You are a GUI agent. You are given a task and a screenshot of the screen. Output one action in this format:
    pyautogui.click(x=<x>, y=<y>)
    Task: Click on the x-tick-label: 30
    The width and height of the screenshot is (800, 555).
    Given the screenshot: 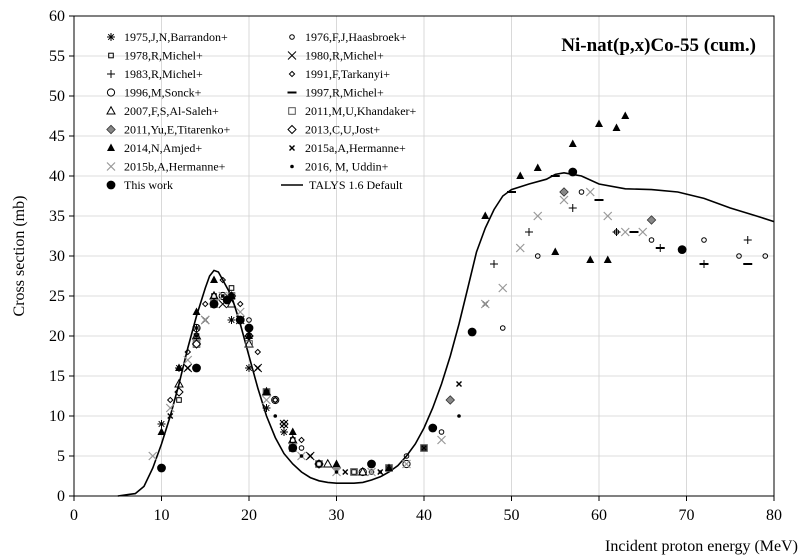 What is the action you would take?
    pyautogui.click(x=337, y=515)
    